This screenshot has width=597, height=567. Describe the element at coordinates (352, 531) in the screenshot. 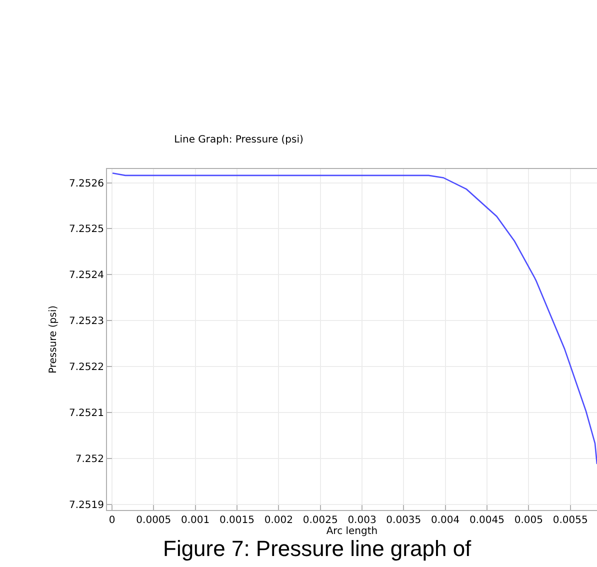

I see `x-axis-title: Arc length` at that location.